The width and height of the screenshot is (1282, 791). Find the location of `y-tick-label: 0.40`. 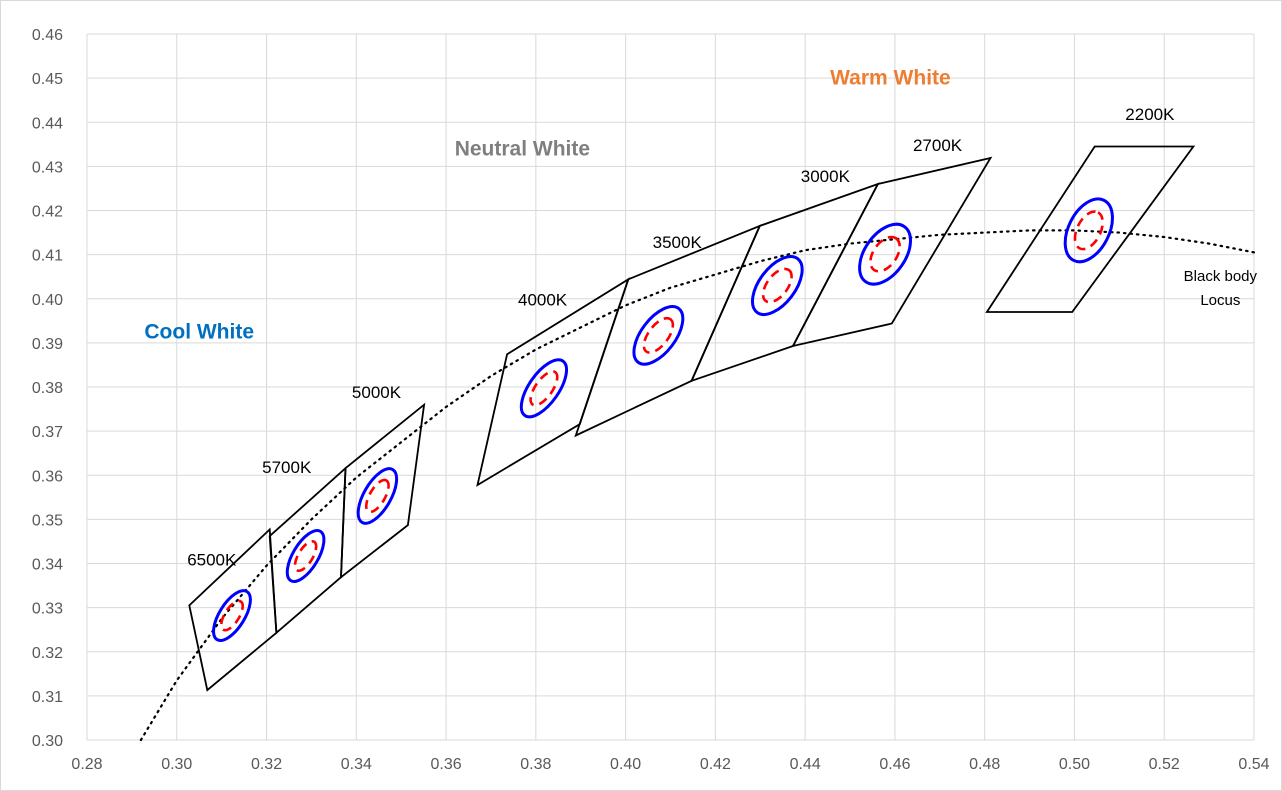

y-tick-label: 0.40 is located at coordinates (47, 300).